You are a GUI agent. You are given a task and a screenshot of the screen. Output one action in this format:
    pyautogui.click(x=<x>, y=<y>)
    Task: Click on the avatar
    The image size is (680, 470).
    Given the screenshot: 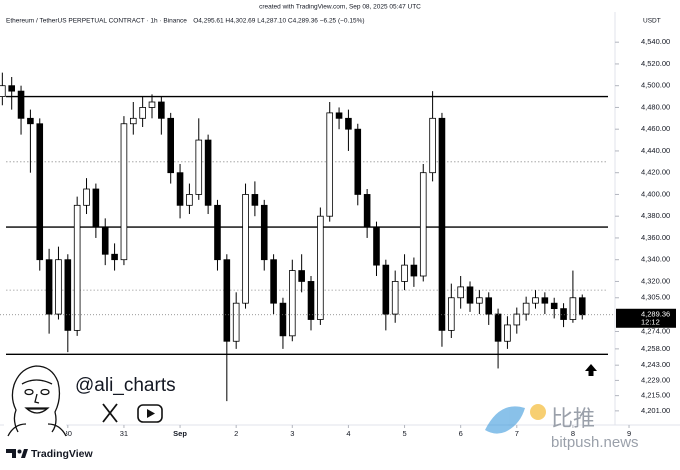 What is the action you would take?
    pyautogui.click(x=35, y=399)
    